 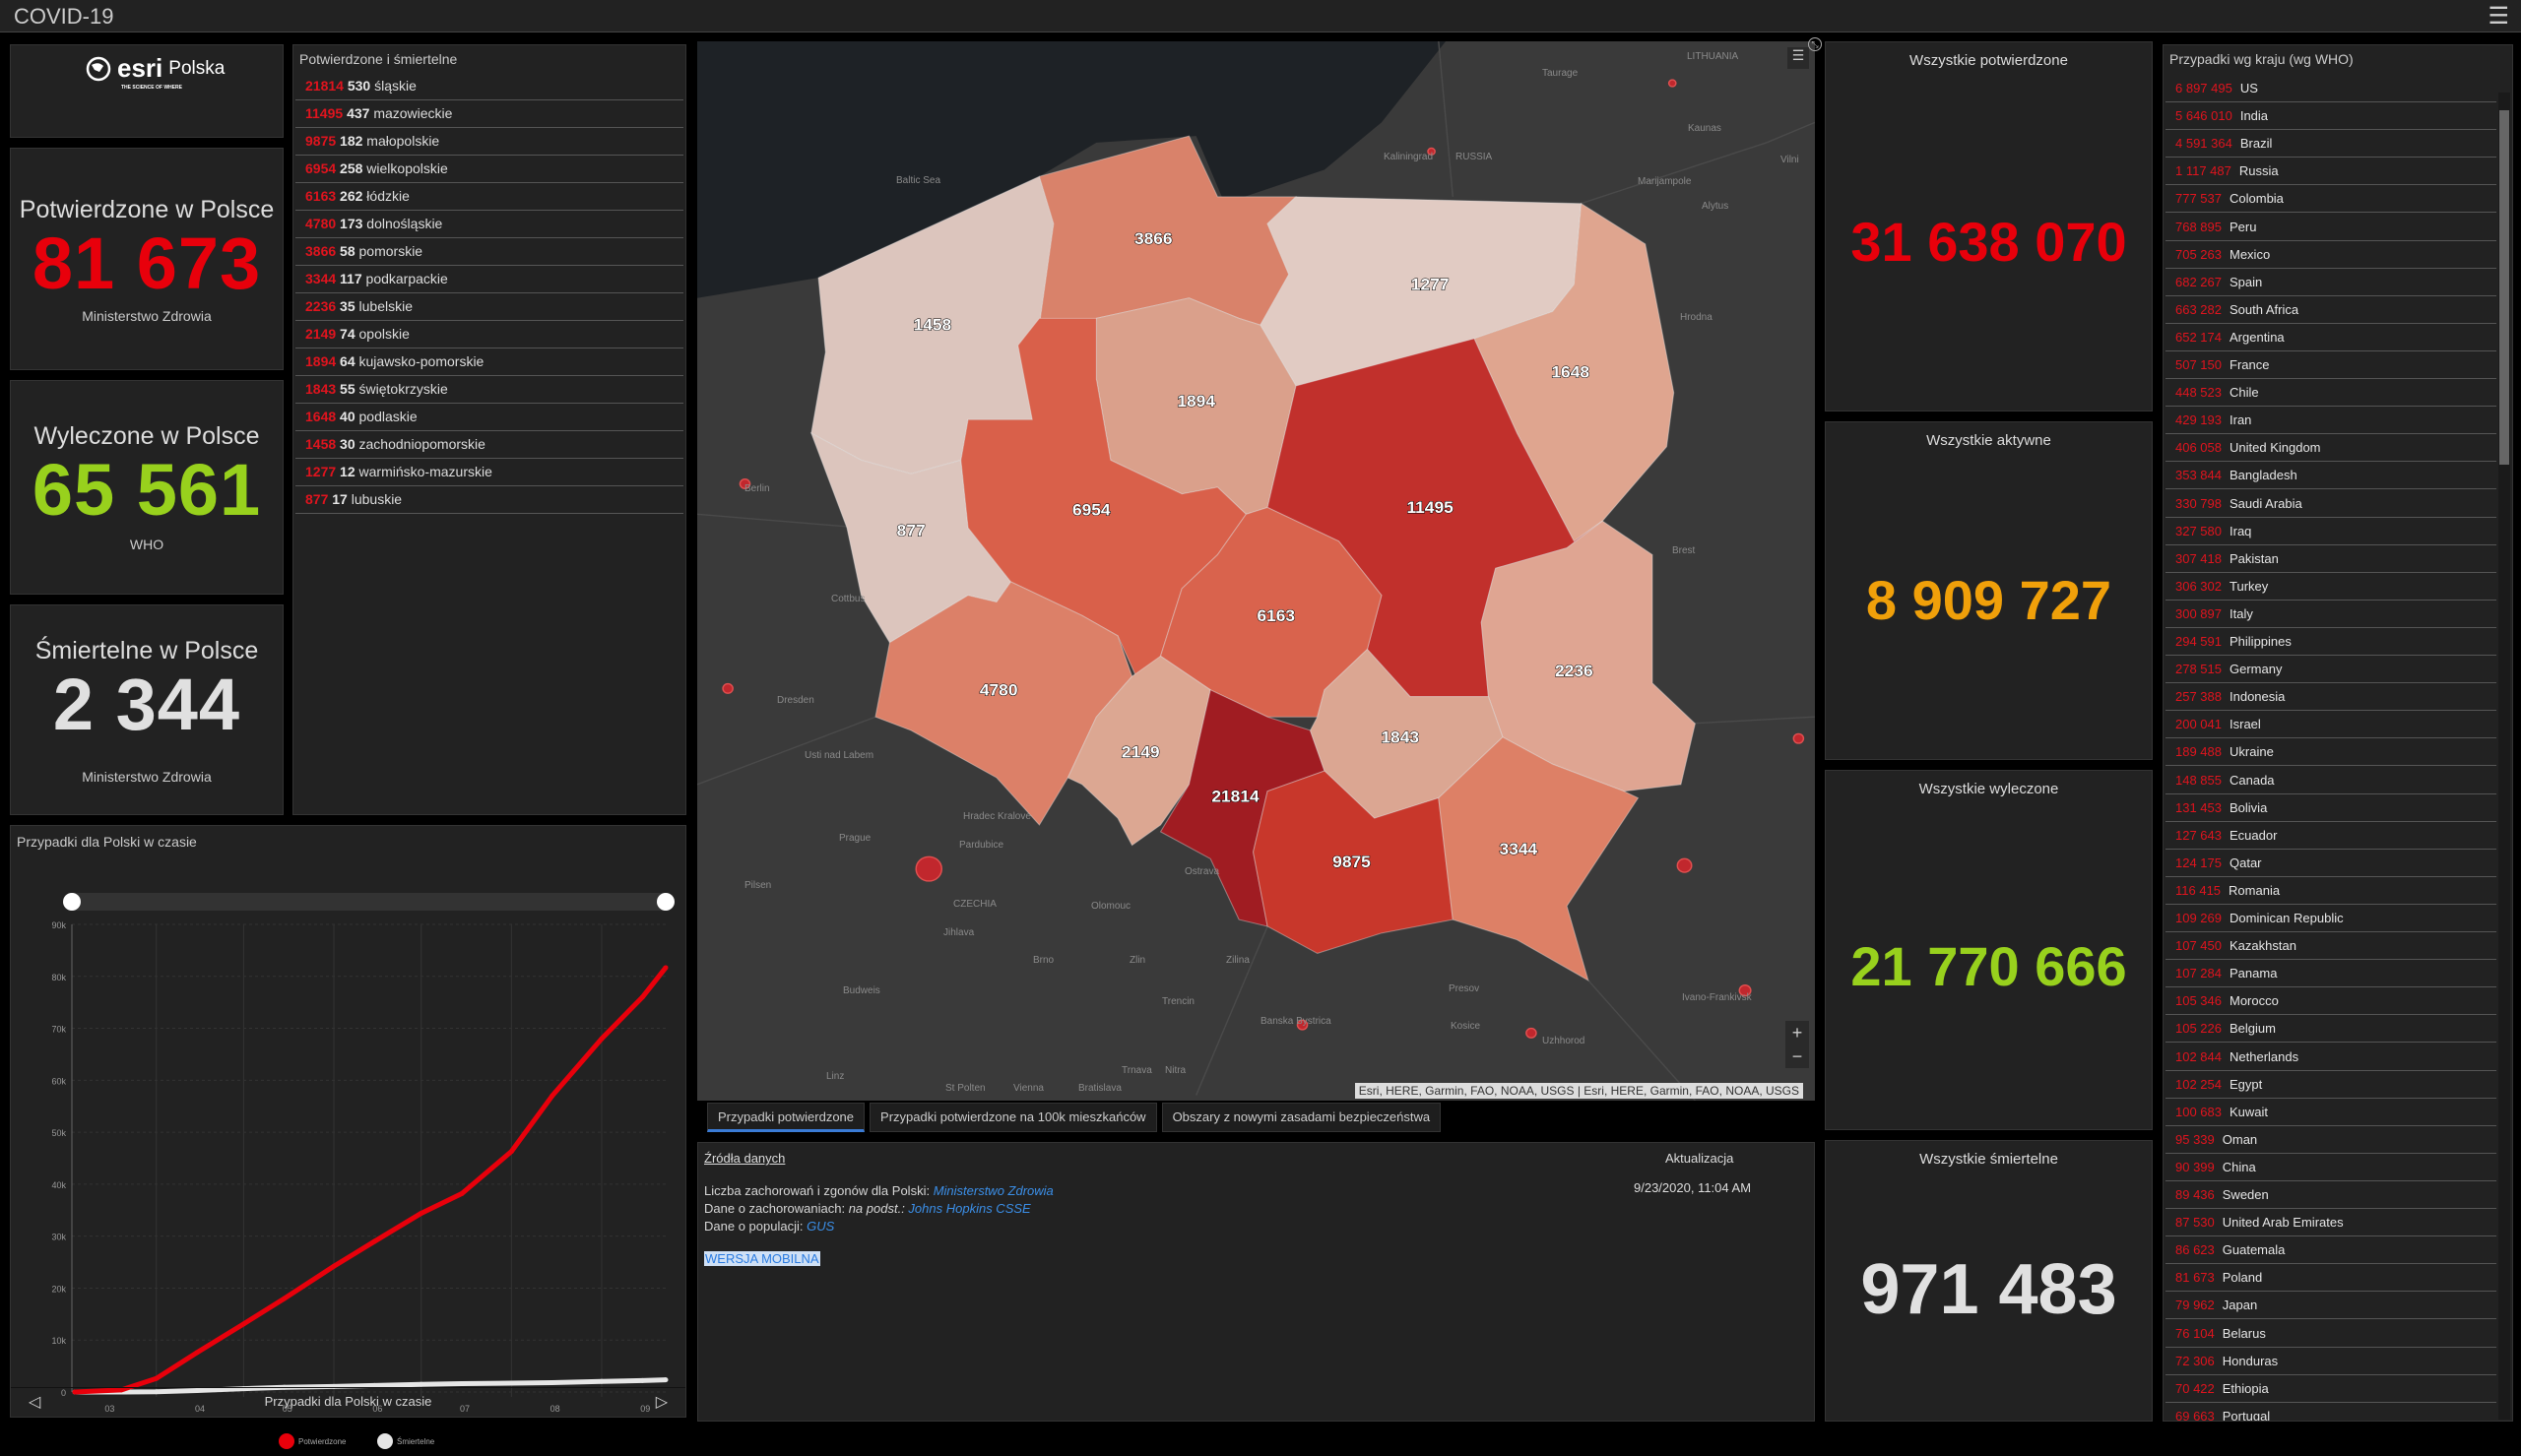 I want to click on country-row: 109 269 Dominican Republic, so click(x=2330, y=918).